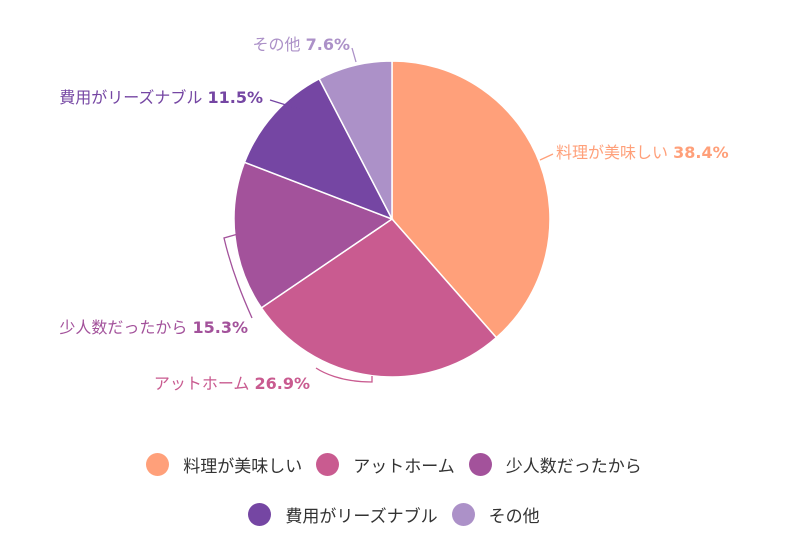  I want to click on legend-item: 料理が美味しい, so click(224, 464).